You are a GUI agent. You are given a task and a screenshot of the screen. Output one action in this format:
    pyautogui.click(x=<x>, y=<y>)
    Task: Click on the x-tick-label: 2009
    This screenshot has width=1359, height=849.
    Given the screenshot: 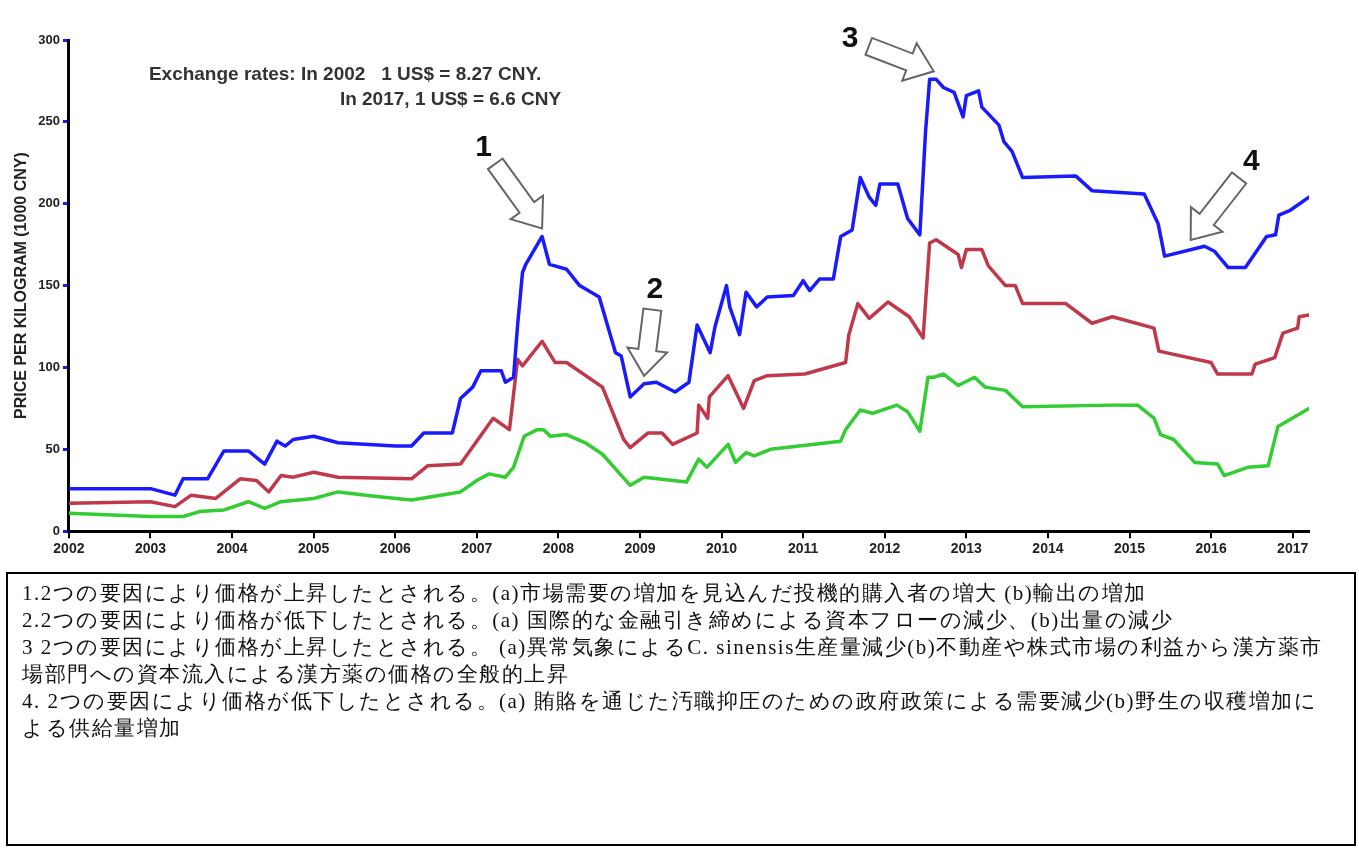 What is the action you would take?
    pyautogui.click(x=640, y=548)
    